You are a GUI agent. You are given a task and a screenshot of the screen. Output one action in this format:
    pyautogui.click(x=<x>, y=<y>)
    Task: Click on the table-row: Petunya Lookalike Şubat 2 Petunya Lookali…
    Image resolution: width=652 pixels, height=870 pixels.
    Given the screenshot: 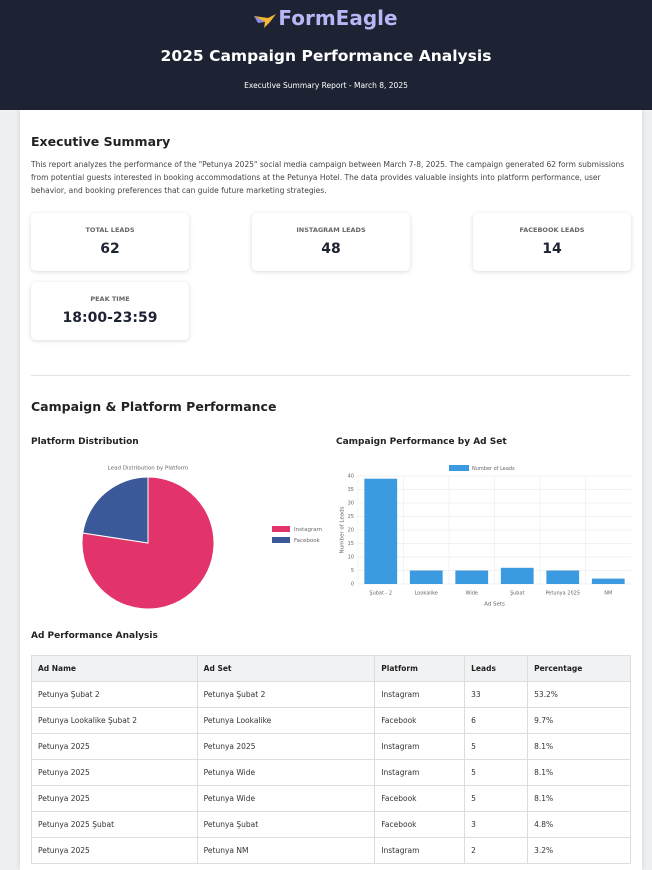 What is the action you would take?
    pyautogui.click(x=331, y=720)
    